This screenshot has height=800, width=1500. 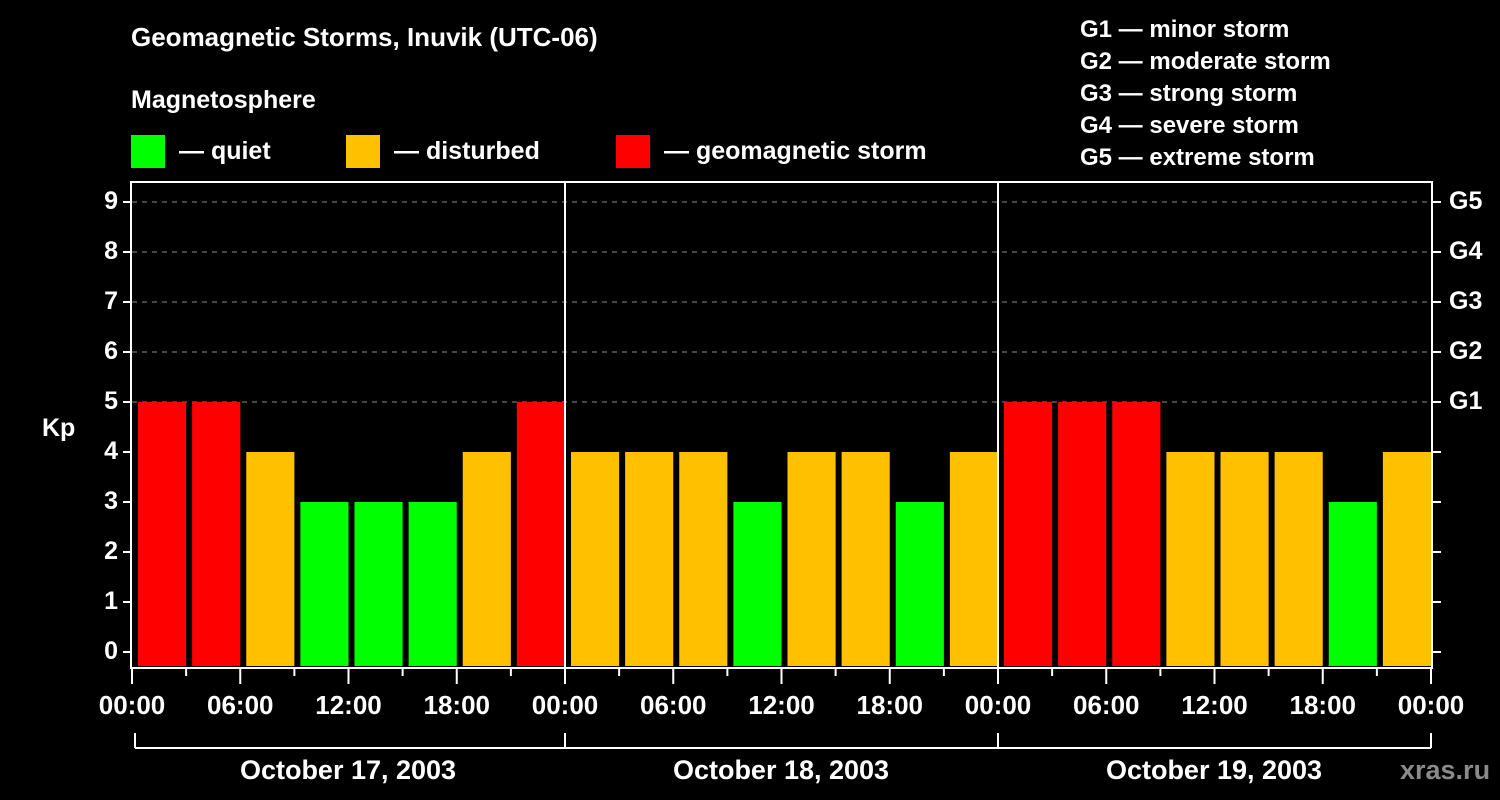 I want to click on legend-quiet: — quiet, so click(x=201, y=151).